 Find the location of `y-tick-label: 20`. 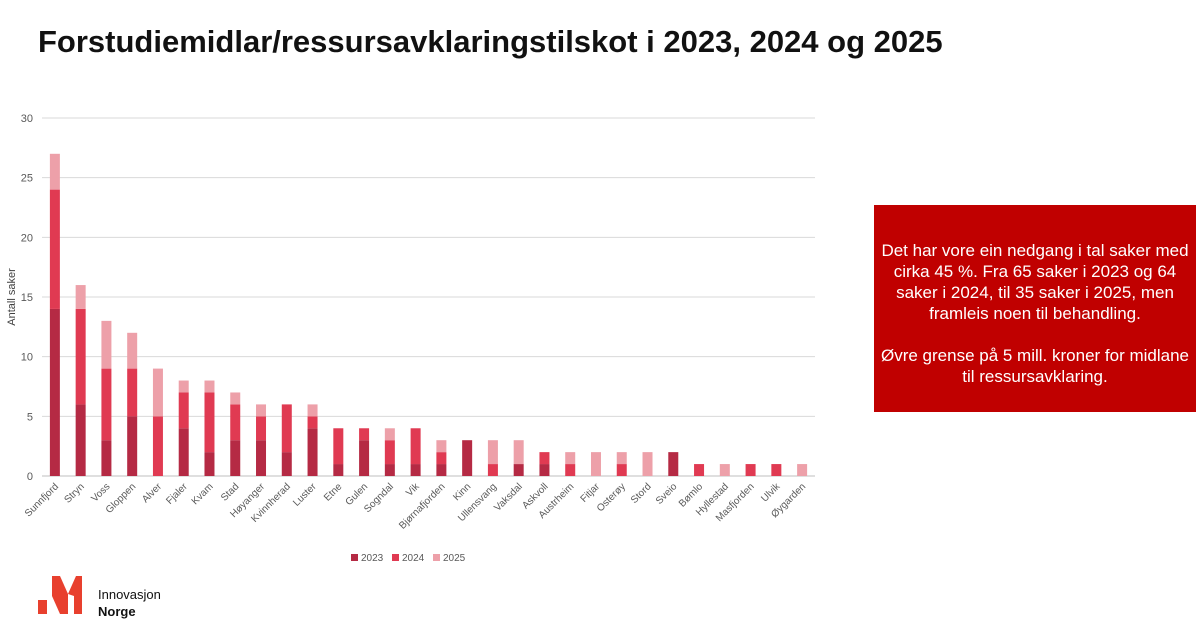

y-tick-label: 20 is located at coordinates (27, 238).